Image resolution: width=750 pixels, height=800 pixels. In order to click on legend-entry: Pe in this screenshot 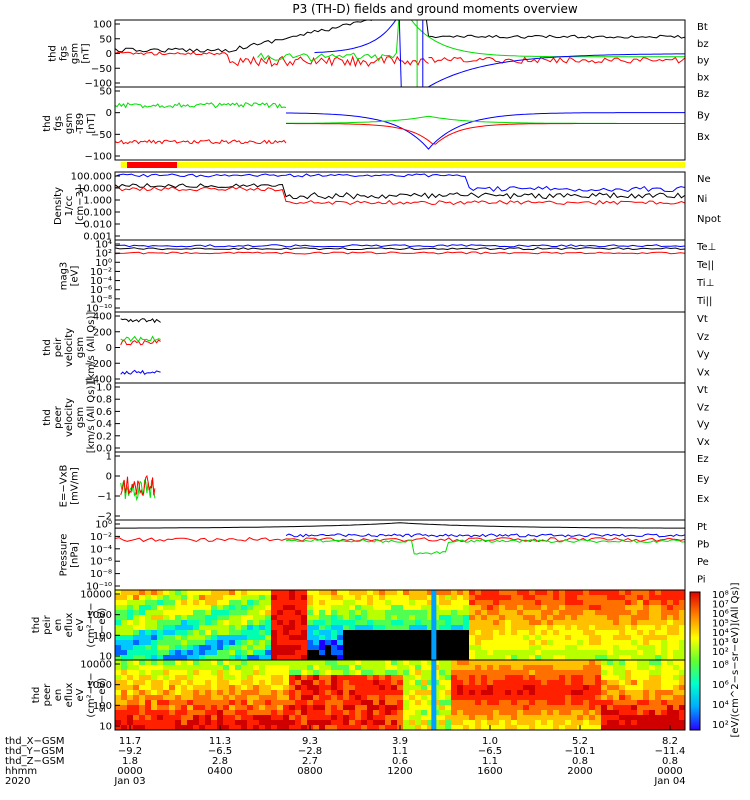, I will do `click(703, 562)`.